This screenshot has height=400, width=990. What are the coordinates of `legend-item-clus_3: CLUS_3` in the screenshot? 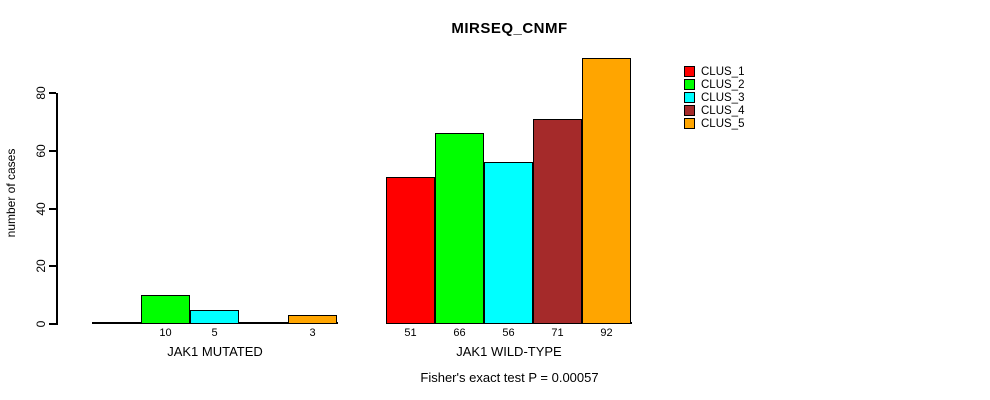 It's located at (714, 97).